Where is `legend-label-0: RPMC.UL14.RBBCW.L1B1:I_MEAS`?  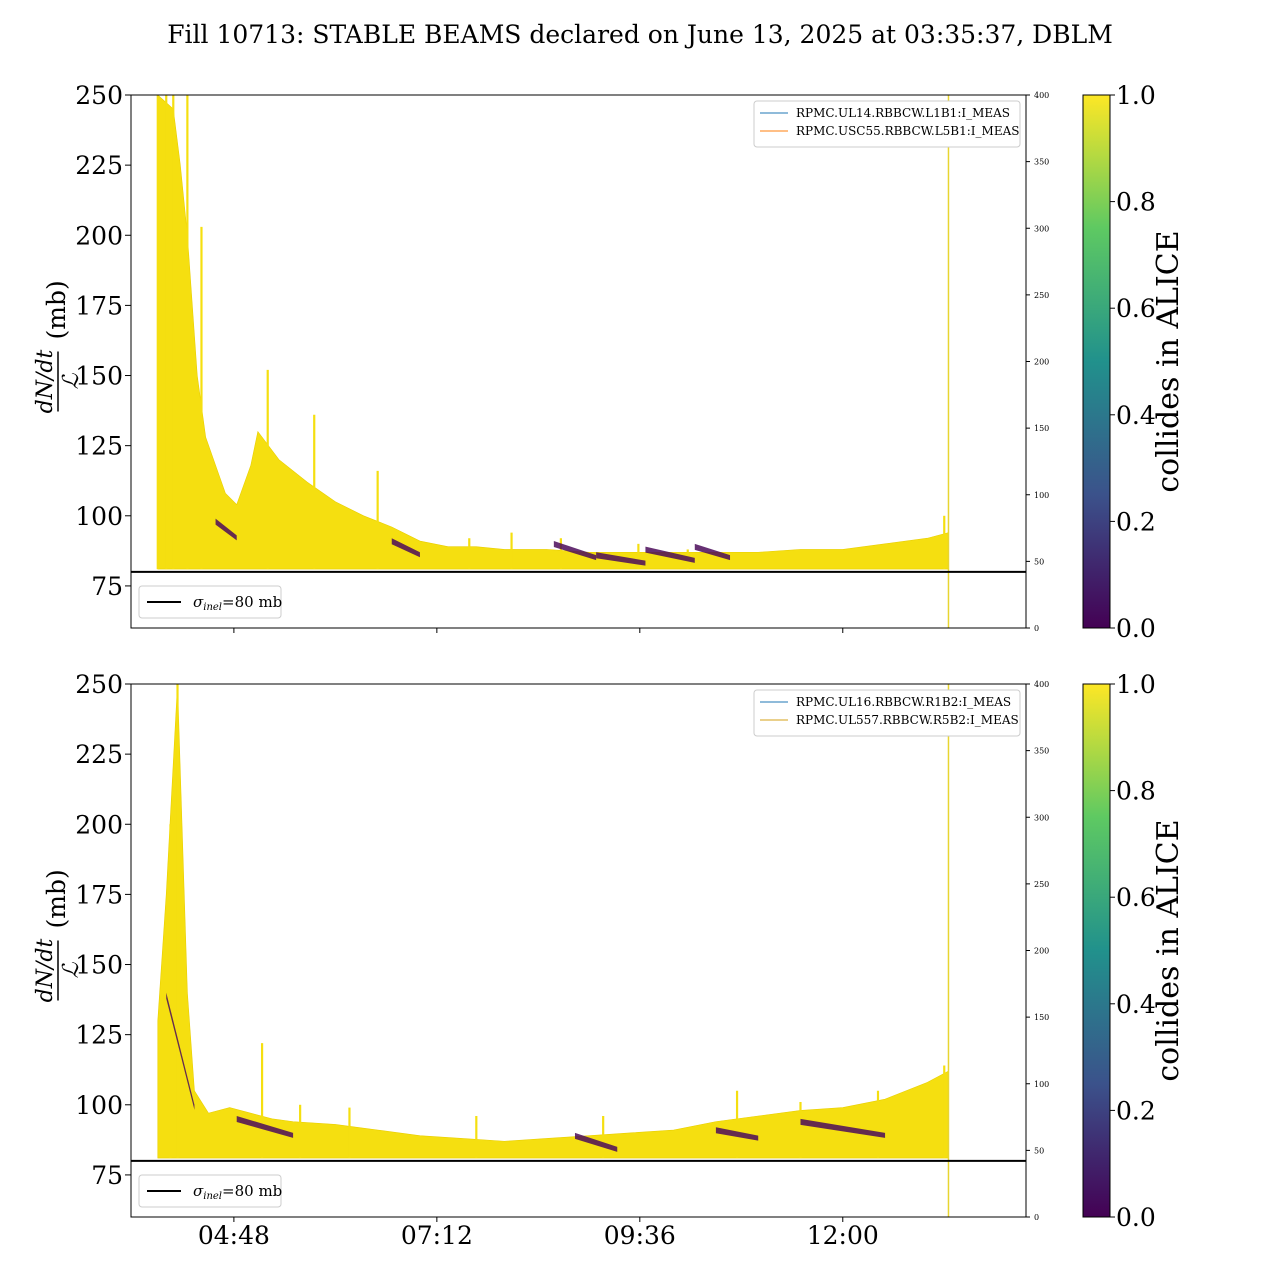 legend-label-0: RPMC.UL14.RBBCW.L1B1:I_MEAS is located at coordinates (903, 113).